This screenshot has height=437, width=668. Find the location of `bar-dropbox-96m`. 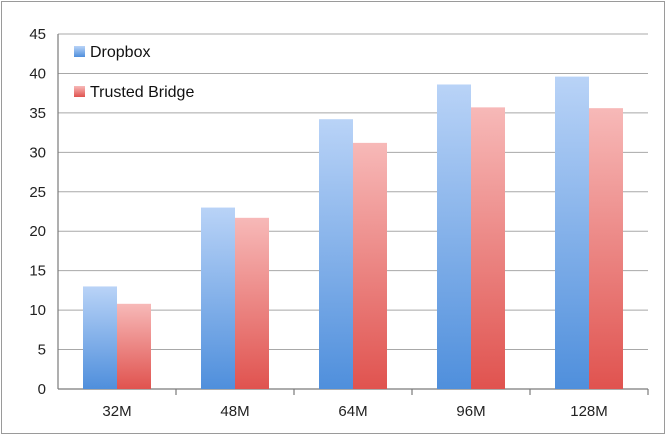

bar-dropbox-96m is located at coordinates (454, 236).